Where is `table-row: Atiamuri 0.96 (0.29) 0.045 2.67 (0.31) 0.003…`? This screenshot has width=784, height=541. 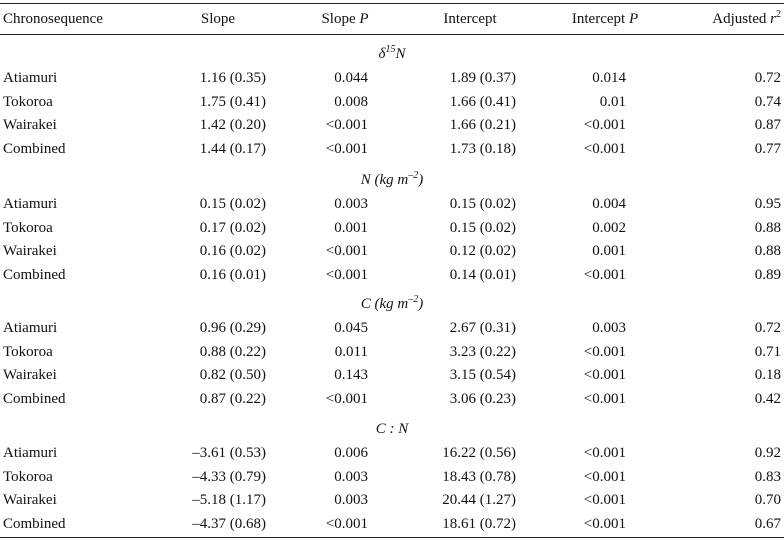
table-row: Atiamuri 0.96 (0.29) 0.045 2.67 (0.31) 0.003… is located at coordinates (392, 328).